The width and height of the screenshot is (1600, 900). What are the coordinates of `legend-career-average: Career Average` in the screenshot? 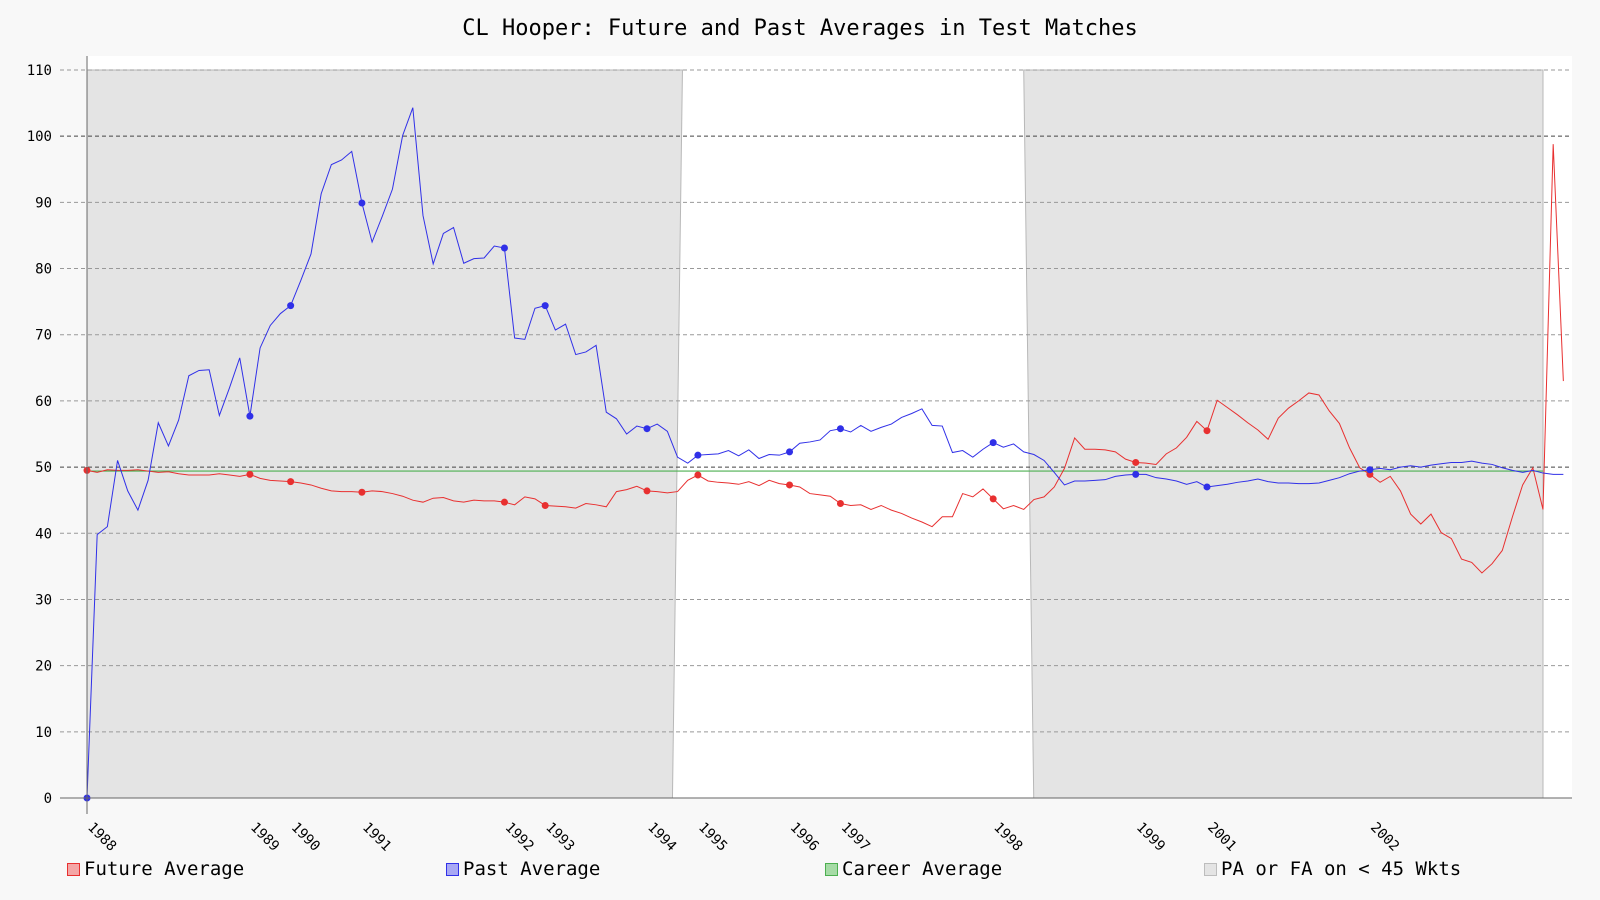 It's located at (913, 869).